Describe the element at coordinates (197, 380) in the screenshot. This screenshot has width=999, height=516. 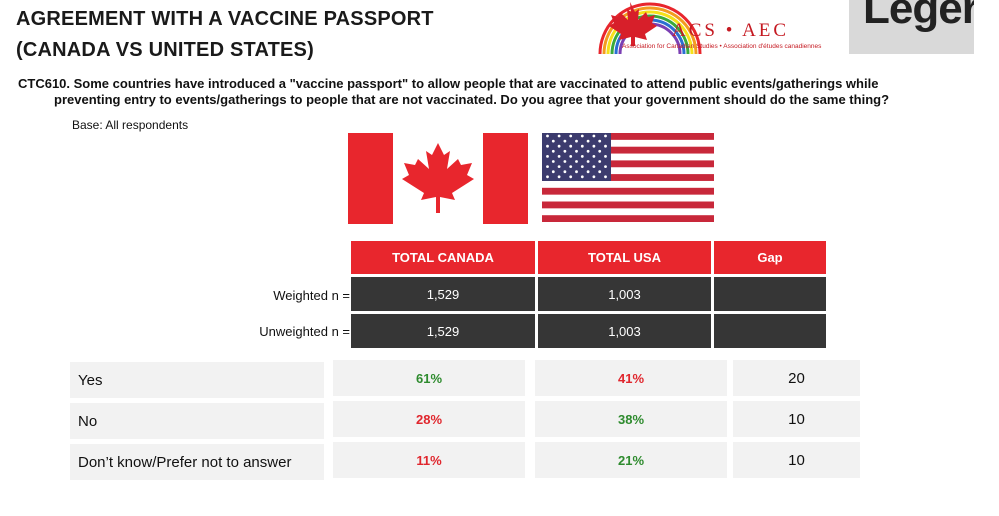
I see `row-yes-label: Yes` at that location.